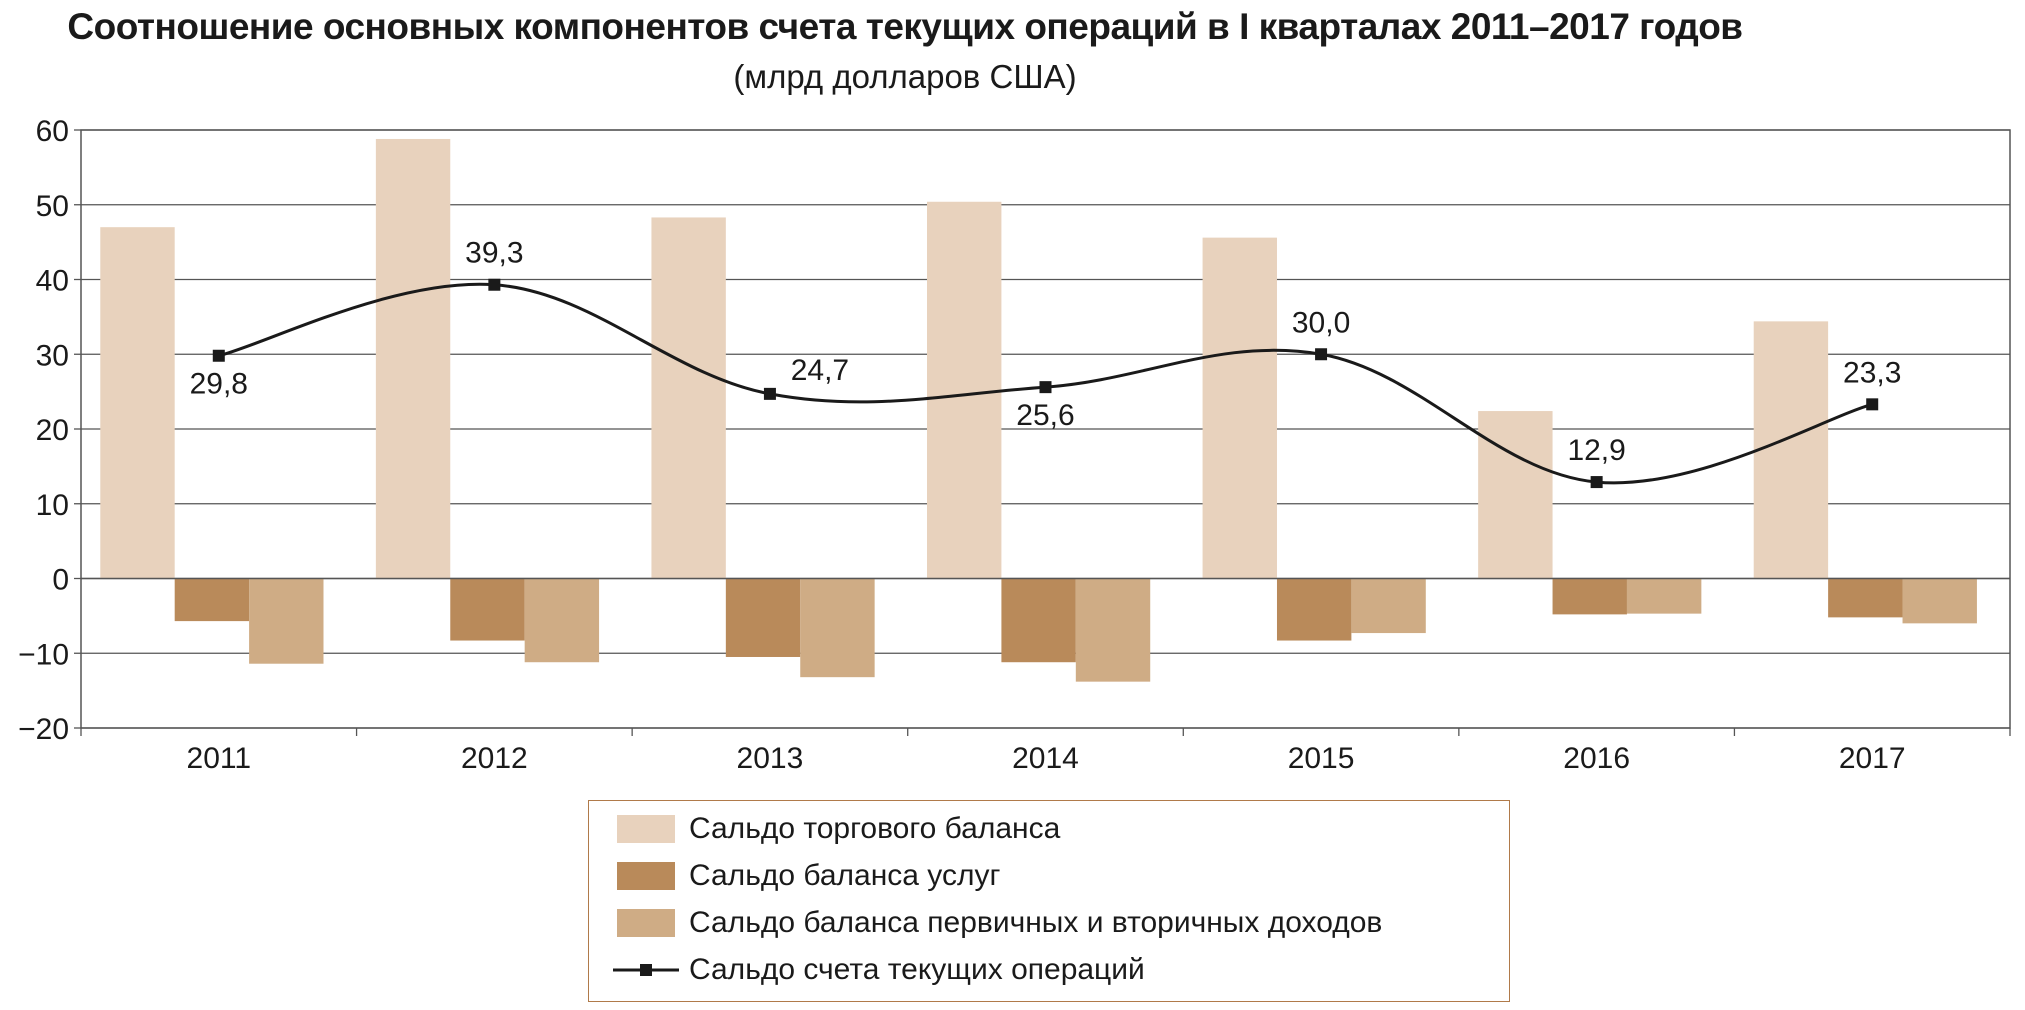 The height and width of the screenshot is (1010, 2025). Describe the element at coordinates (52, 281) in the screenshot. I see `y-tick-label: 40` at that location.